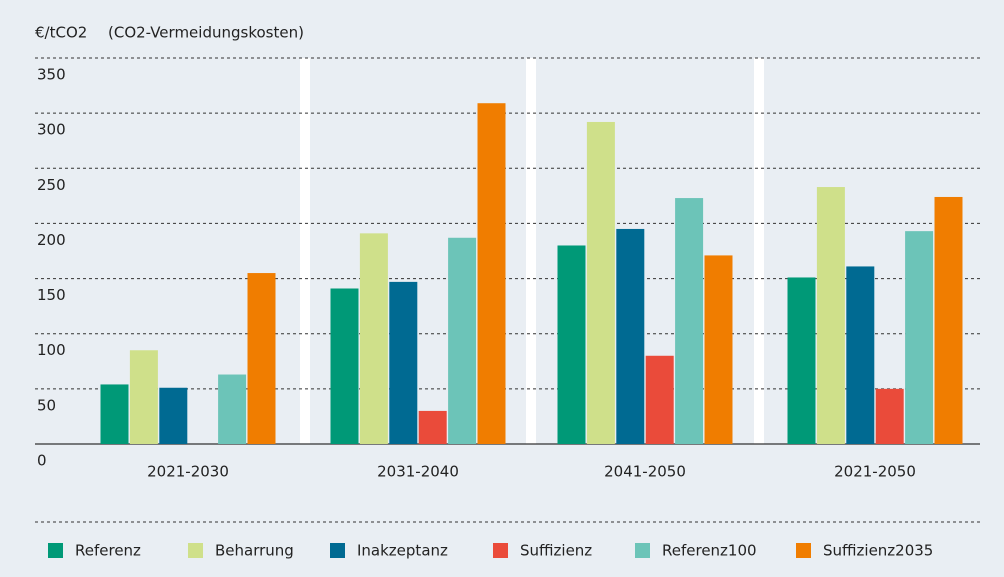 The height and width of the screenshot is (577, 1004). What do you see at coordinates (51, 130) in the screenshot?
I see `y-tick-label: 300` at bounding box center [51, 130].